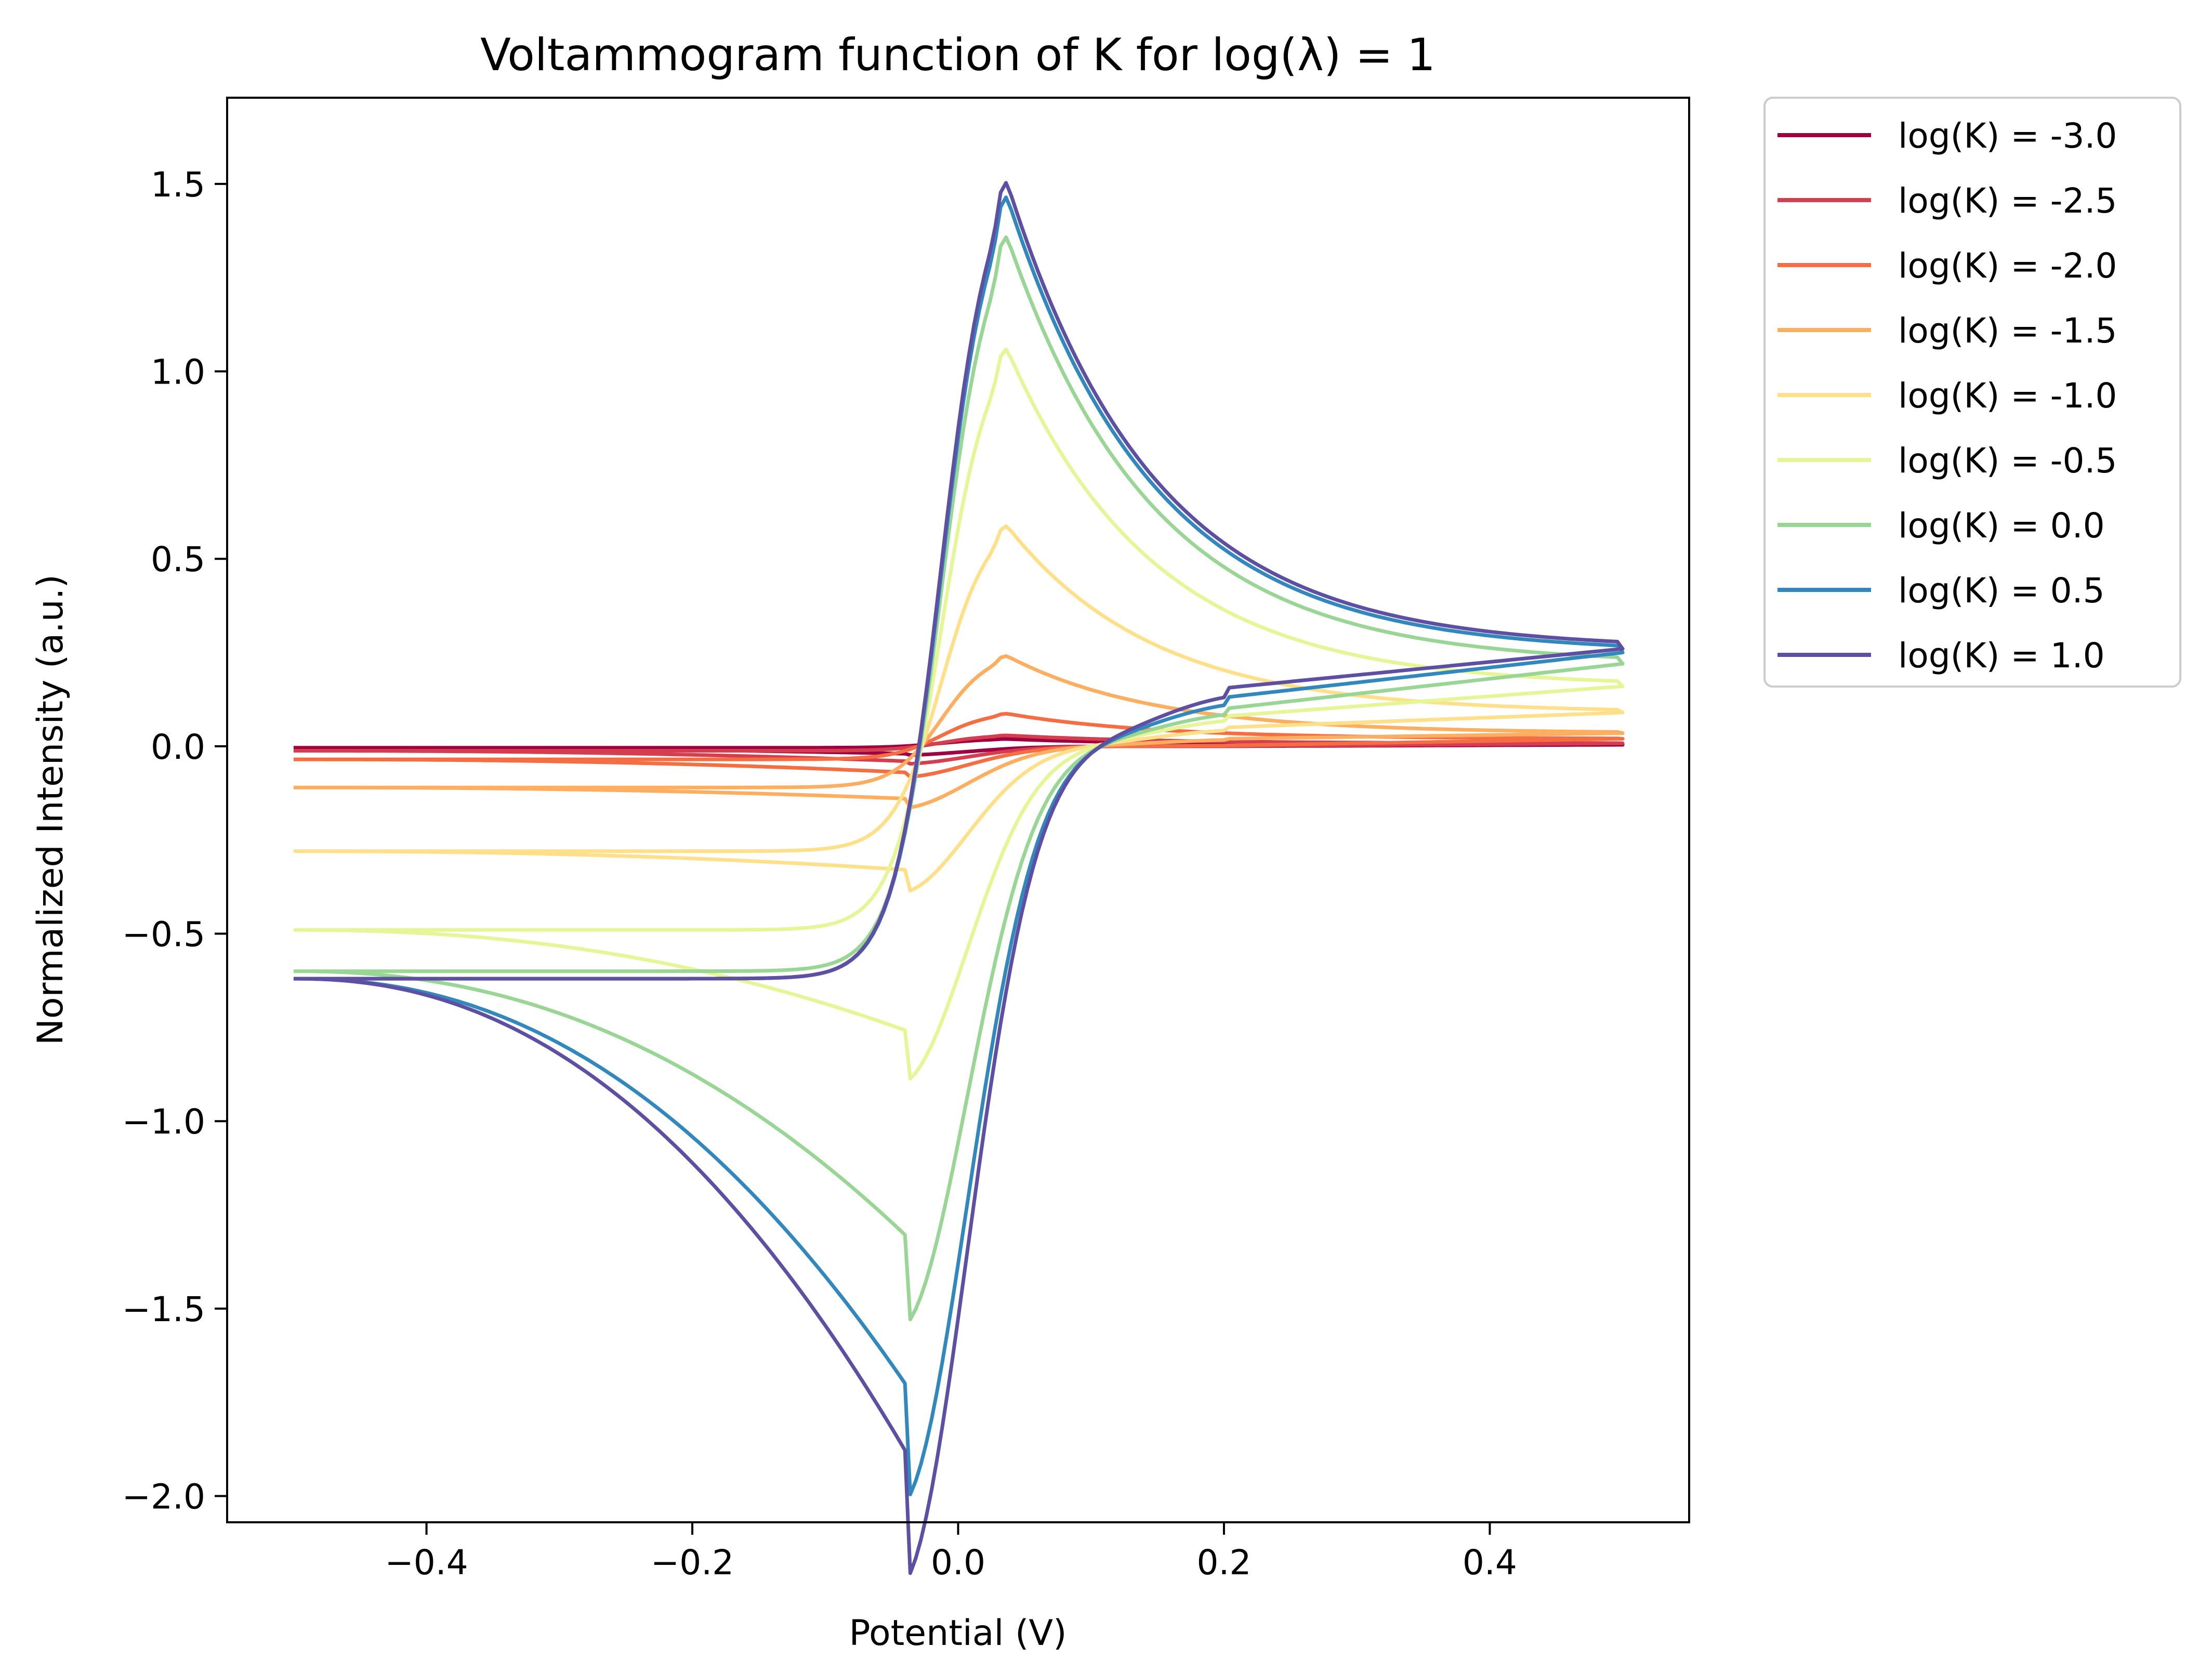 Image resolution: width=2212 pixels, height=1673 pixels. Describe the element at coordinates (692, 1563) in the screenshot. I see `x-tick-label: −0.2` at that location.